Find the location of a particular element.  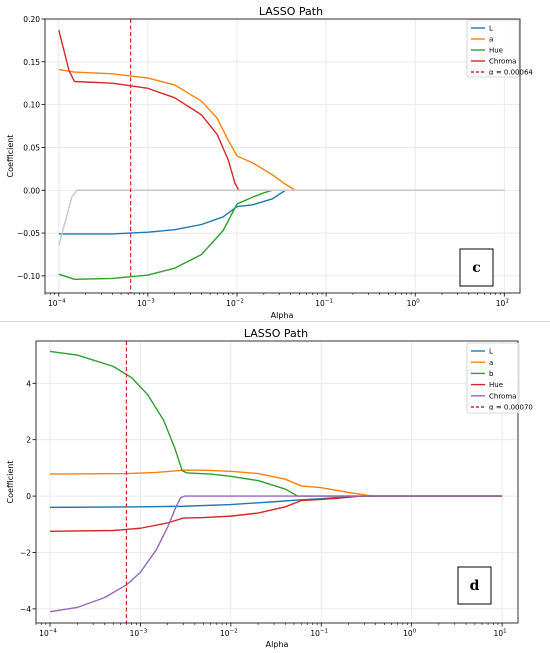

series-line-unlabeled is located at coordinates (281, 217).